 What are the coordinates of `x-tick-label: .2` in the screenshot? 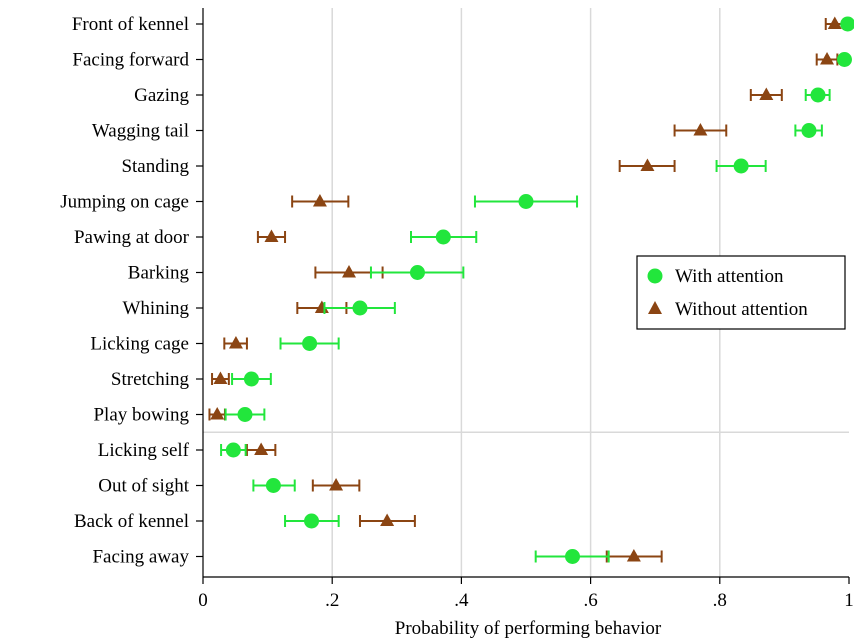 It's located at (332, 600).